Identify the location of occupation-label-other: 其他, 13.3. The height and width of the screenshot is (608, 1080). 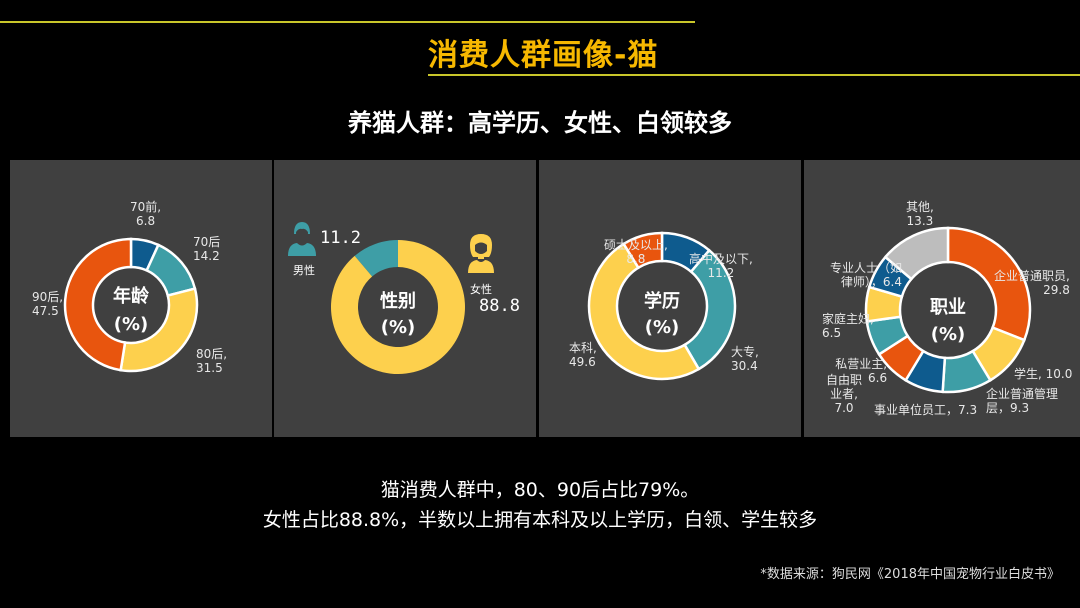
(920, 214).